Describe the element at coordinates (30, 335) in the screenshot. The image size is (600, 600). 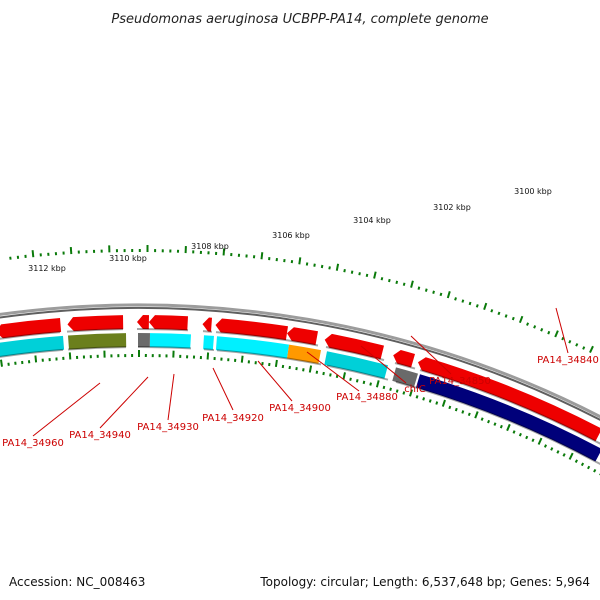
I see `gene-pa14-34960-shade` at that location.